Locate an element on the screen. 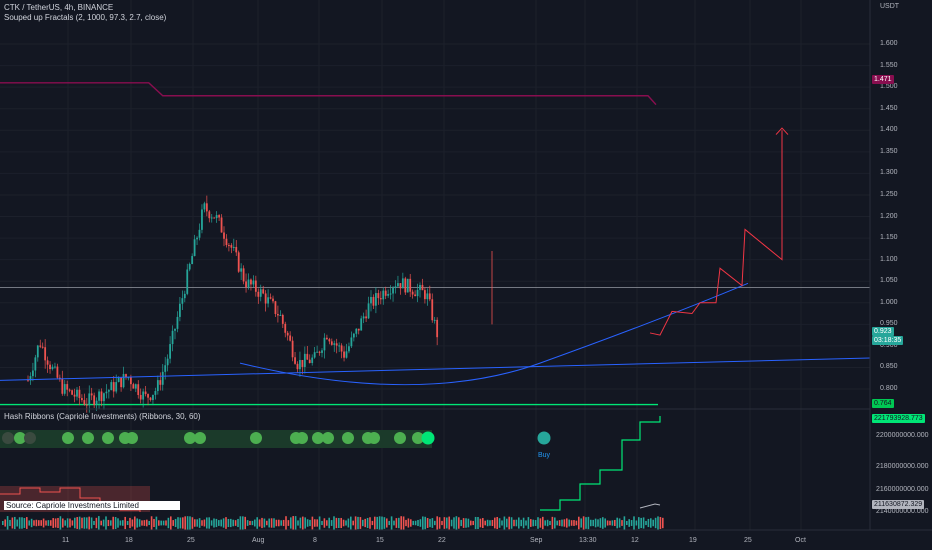 The height and width of the screenshot is (550, 932). source-label: Source: Capriole Investments Limited is located at coordinates (92, 505).